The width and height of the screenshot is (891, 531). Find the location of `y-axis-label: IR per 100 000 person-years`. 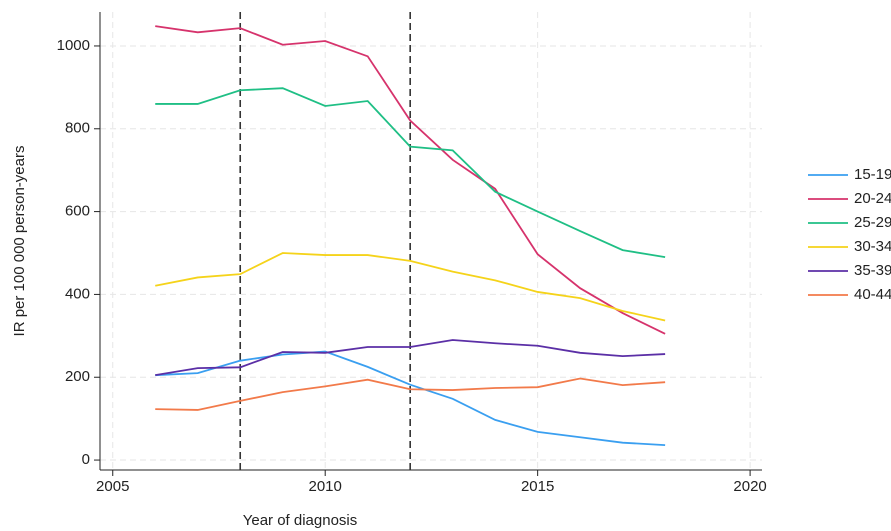

y-axis-label: IR per 100 000 person-years is located at coordinates (19, 241).